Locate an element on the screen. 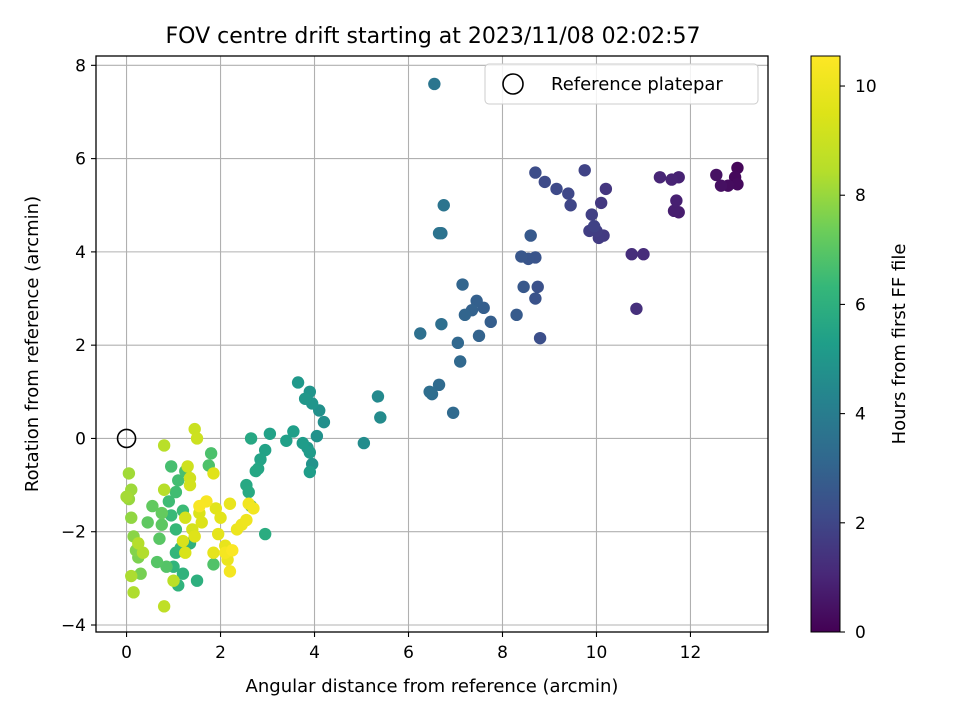  y-tick-label: 0 is located at coordinates (80, 439).